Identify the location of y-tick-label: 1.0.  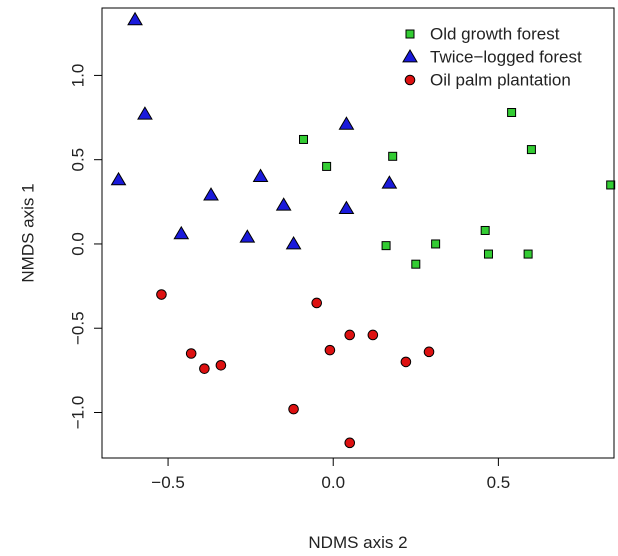
(78, 76).